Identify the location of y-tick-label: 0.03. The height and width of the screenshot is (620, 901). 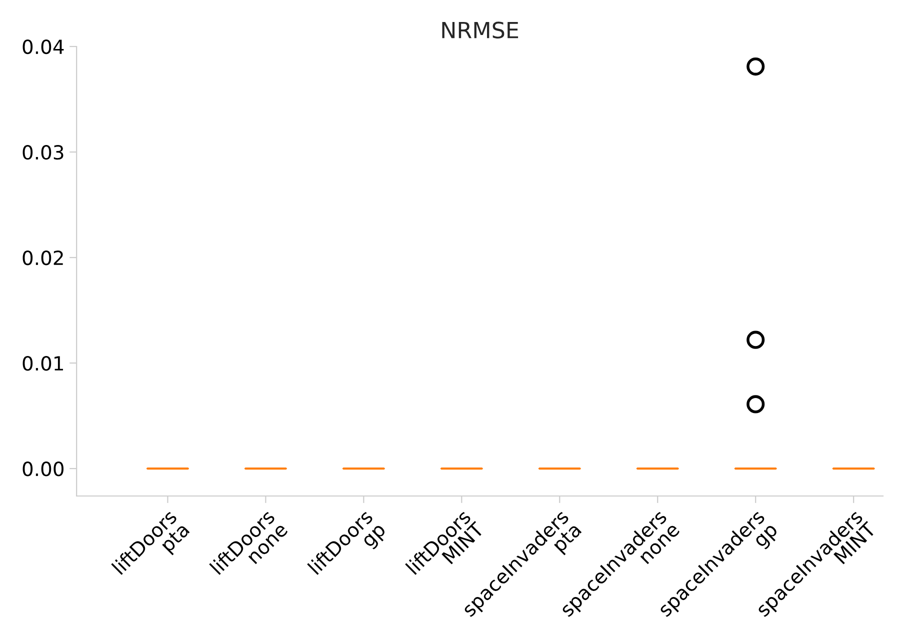
(43, 152).